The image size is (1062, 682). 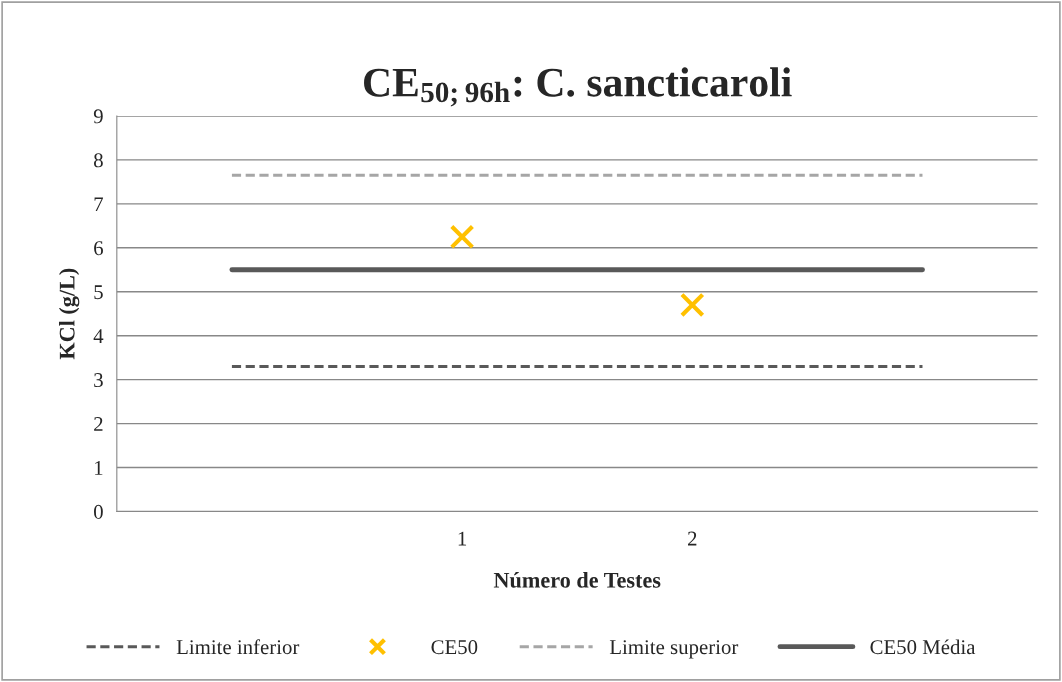 What do you see at coordinates (578, 87) in the screenshot?
I see `chart-title: CE$_{50;96h}$: C. sancticaroli` at bounding box center [578, 87].